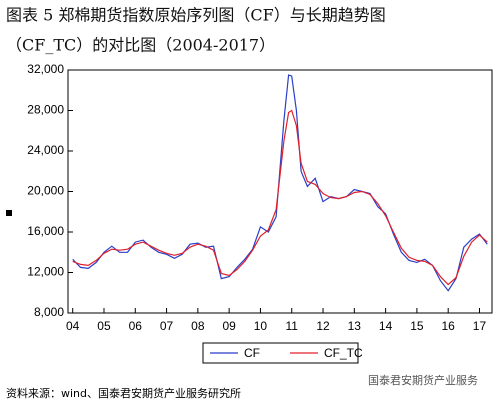  What do you see at coordinates (45, 231) in the screenshot?
I see `y-tick-label: 16,000` at bounding box center [45, 231].